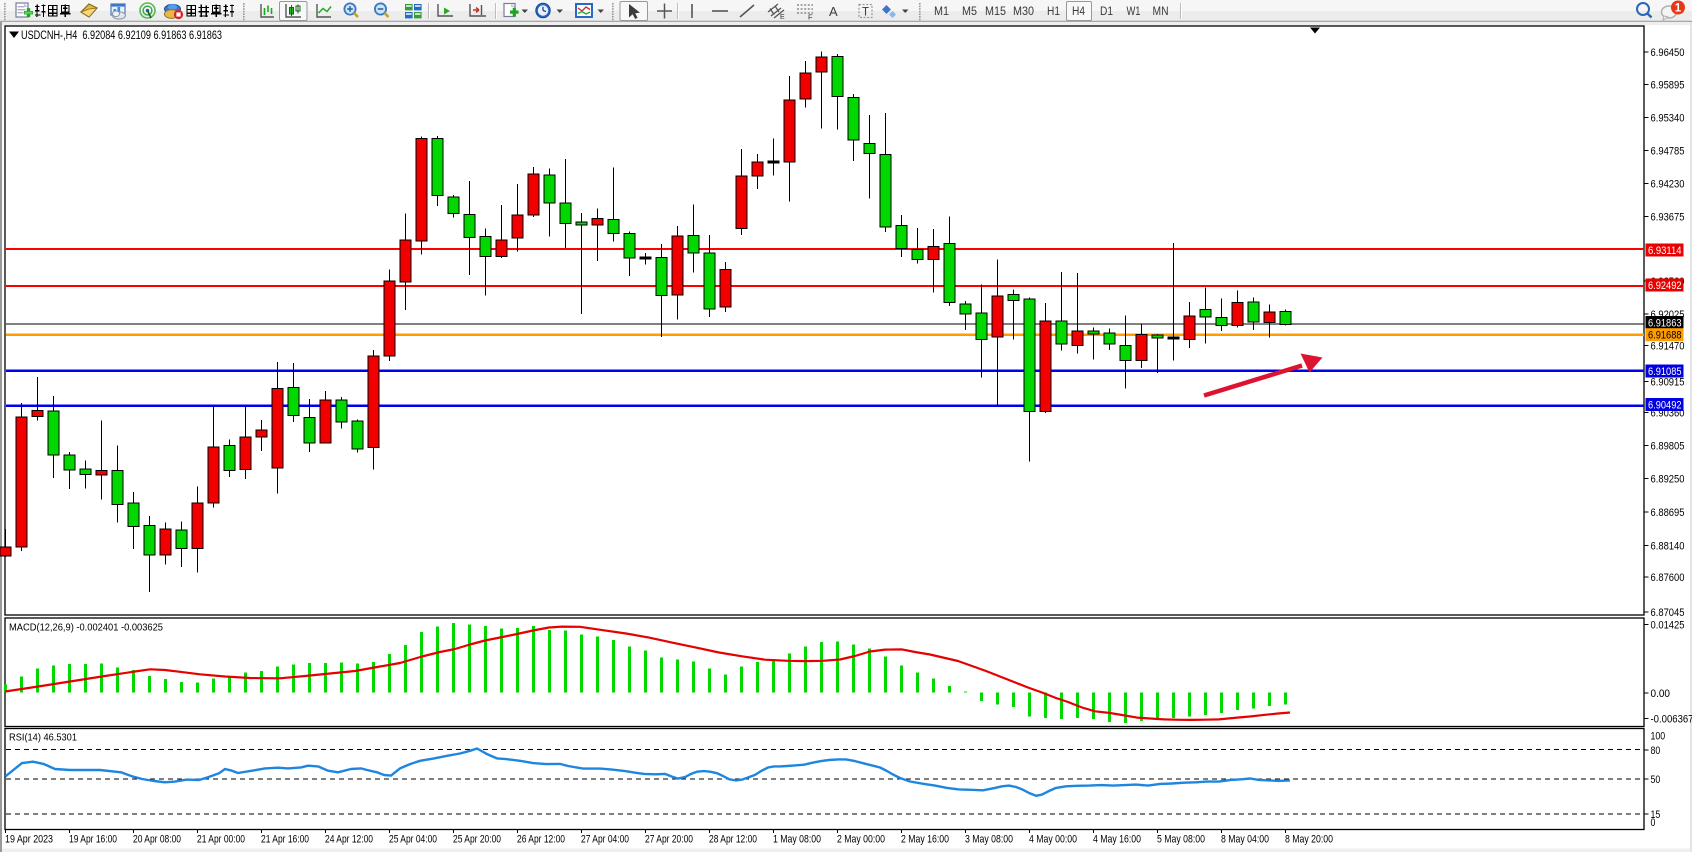  What do you see at coordinates (1656, 780) in the screenshot?
I see `svg-text: 50` at bounding box center [1656, 780].